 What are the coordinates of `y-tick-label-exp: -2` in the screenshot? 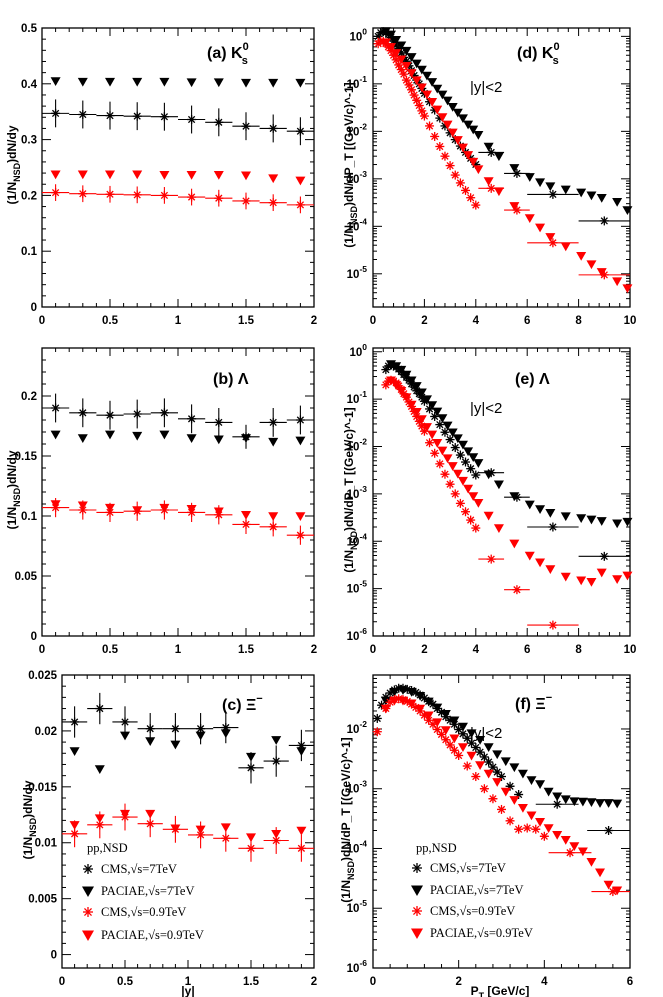 It's located at (363, 724).